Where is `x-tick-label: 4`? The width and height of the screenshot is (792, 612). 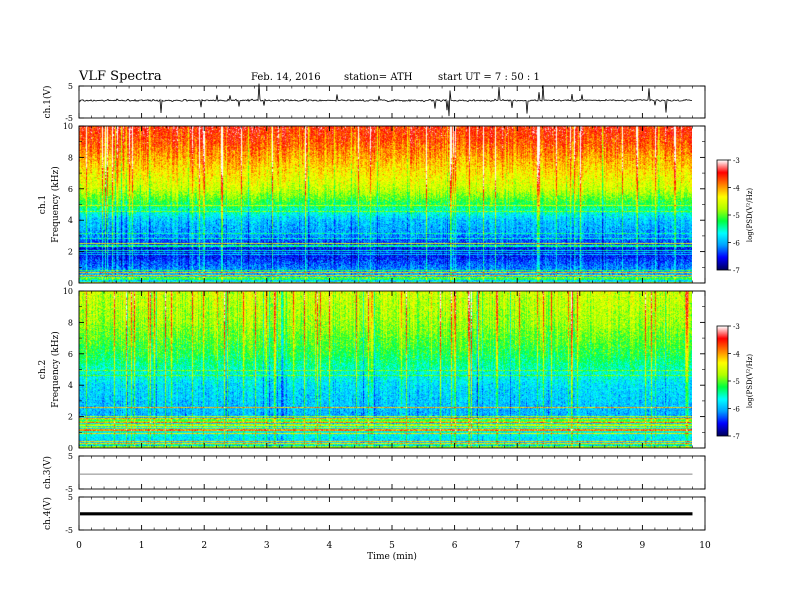 x-tick-label: 4 is located at coordinates (330, 546).